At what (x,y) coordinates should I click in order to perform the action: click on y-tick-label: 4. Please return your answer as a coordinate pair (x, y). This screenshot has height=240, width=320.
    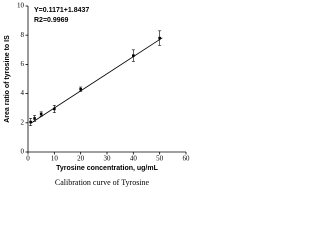
    Looking at the image, I should click on (23, 93).